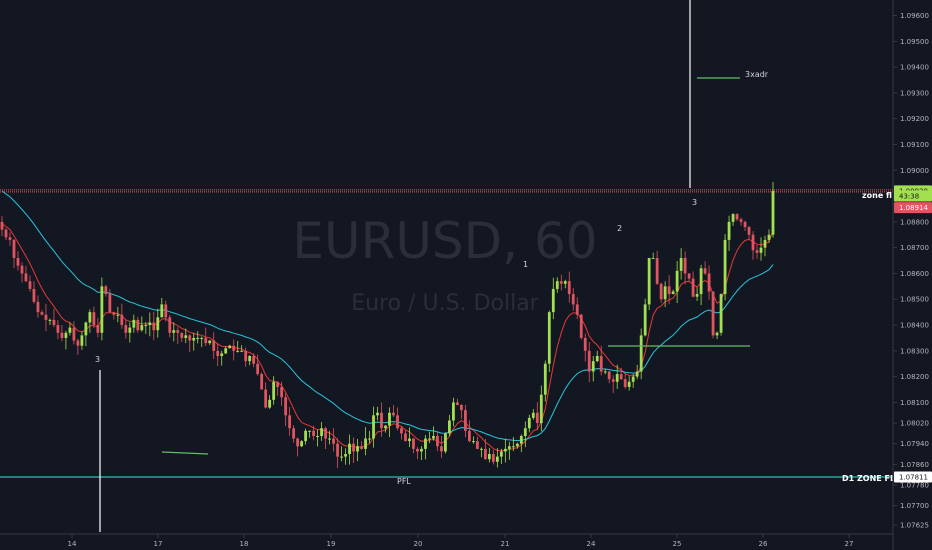 This screenshot has height=550, width=932. Describe the element at coordinates (757, 74) in the screenshot. I see `label-3xadr: 3xadr` at that location.